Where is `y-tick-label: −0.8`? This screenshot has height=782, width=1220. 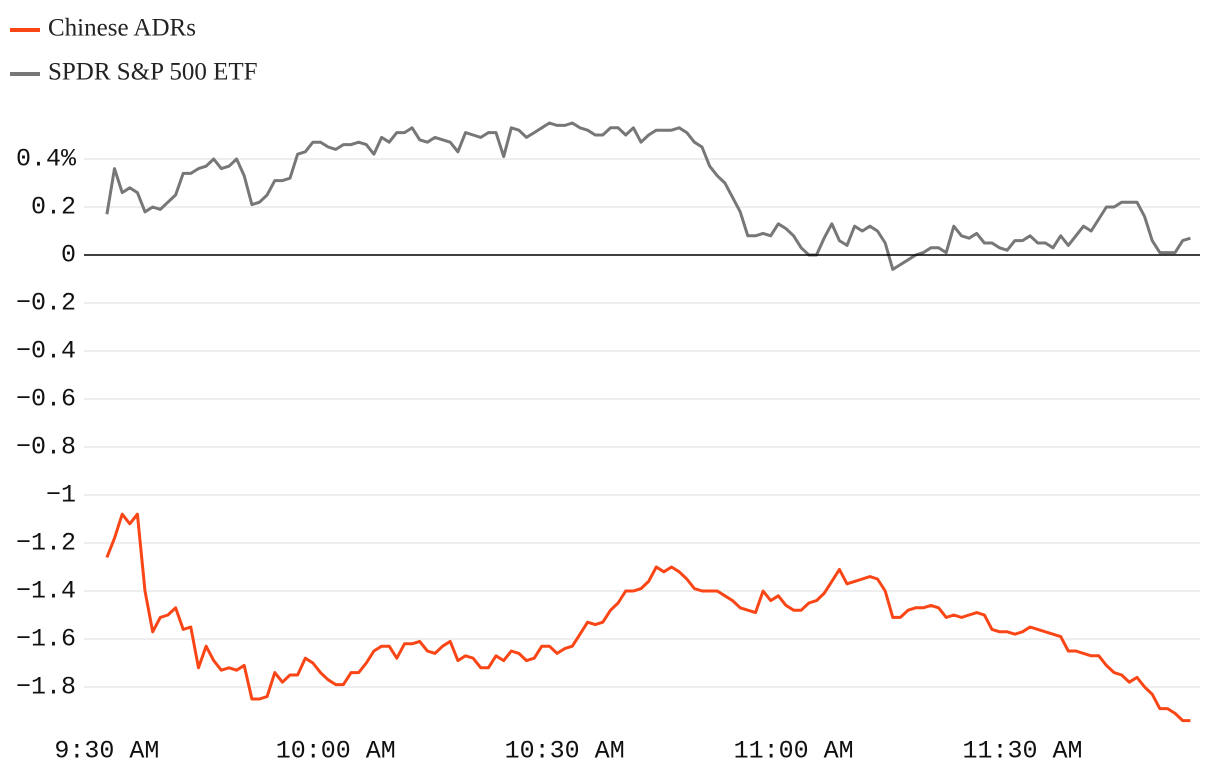 y-tick-label: −0.8 is located at coordinates (46, 447).